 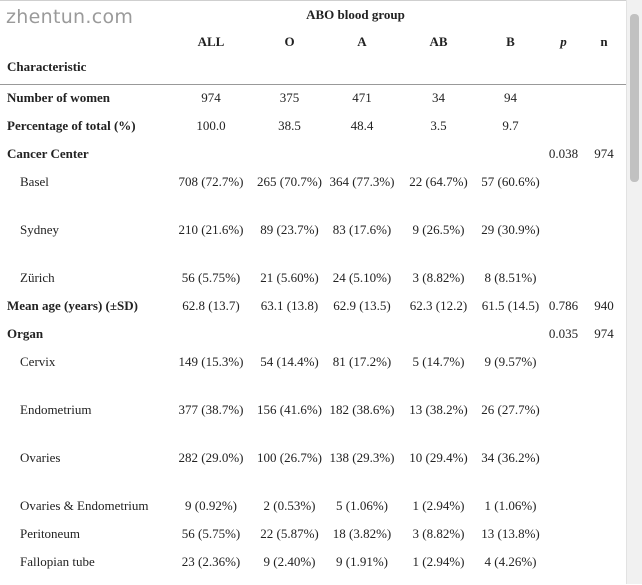 I want to click on row-label: Basel, so click(x=82, y=193).